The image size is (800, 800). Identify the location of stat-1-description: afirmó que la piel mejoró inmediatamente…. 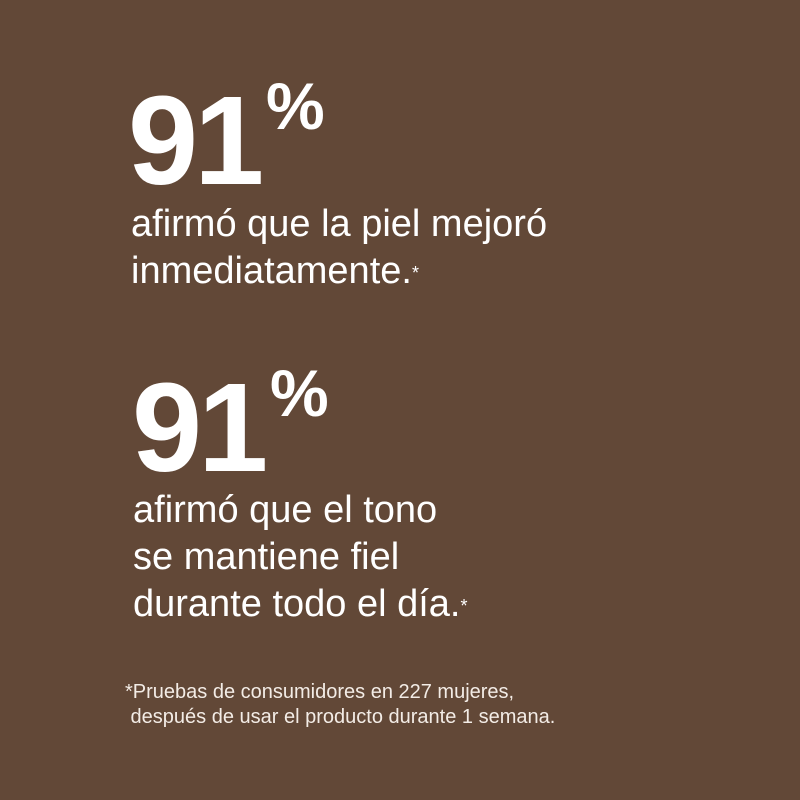
(339, 248).